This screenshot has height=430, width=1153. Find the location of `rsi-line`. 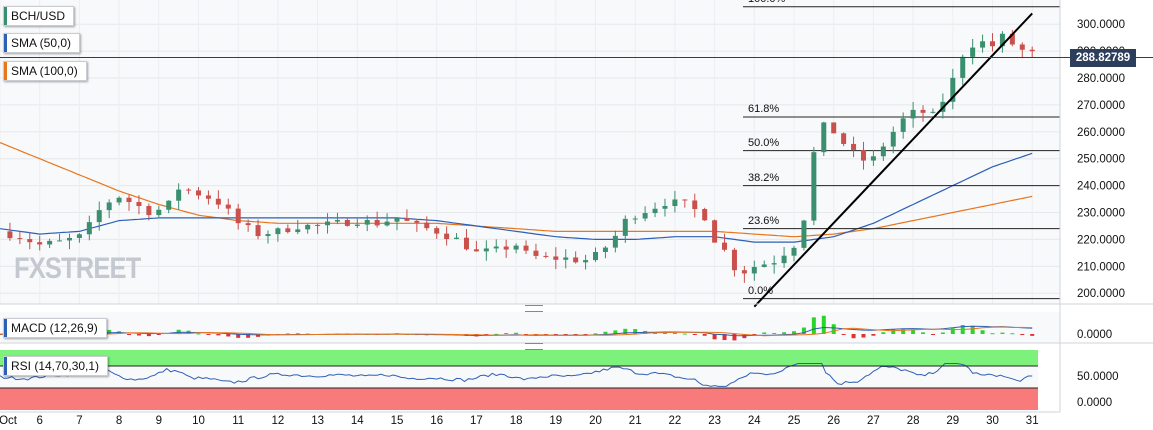

rsi-line is located at coordinates (516, 375).